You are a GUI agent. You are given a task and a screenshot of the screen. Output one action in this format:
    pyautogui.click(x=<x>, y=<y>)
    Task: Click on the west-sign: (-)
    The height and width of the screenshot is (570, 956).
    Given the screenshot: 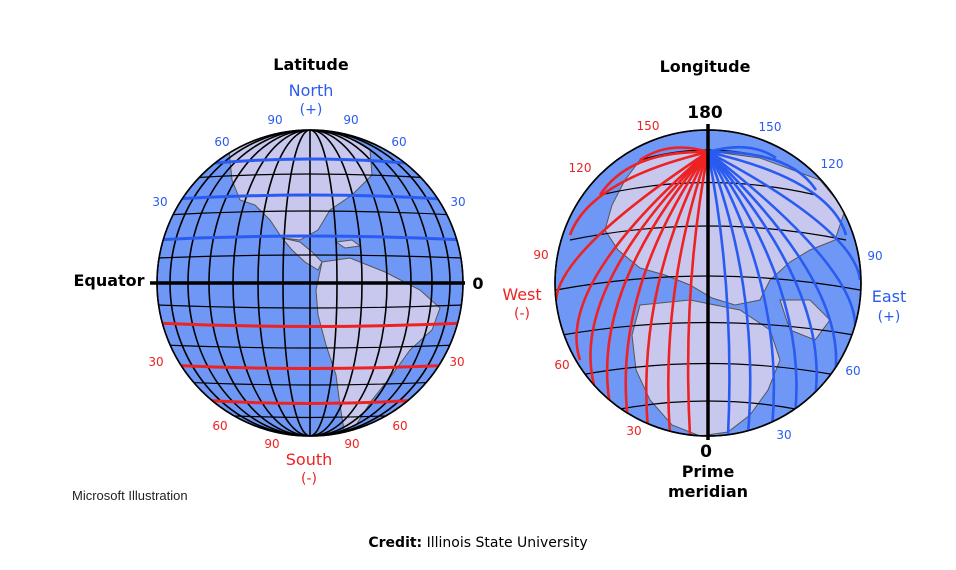 What is the action you would take?
    pyautogui.click(x=522, y=314)
    